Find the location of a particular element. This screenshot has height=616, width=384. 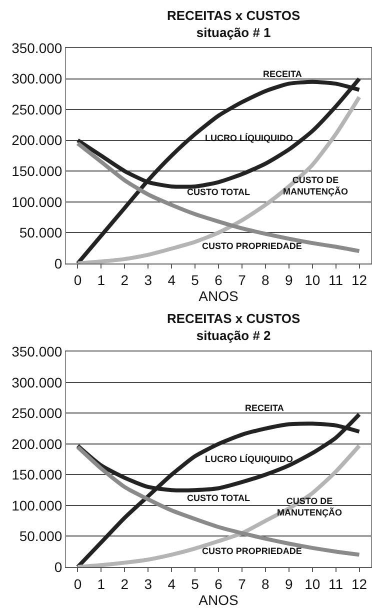

line-series is located at coordinates (219, 197).